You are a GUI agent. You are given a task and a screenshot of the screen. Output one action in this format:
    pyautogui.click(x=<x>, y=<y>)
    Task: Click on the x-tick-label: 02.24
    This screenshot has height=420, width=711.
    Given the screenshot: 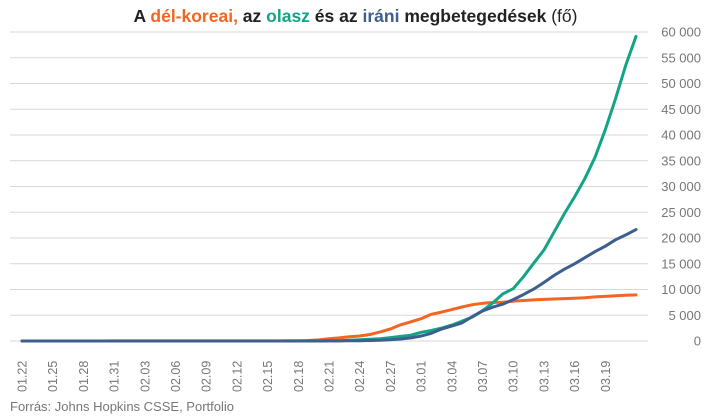 What is the action you would take?
    pyautogui.click(x=360, y=376)
    